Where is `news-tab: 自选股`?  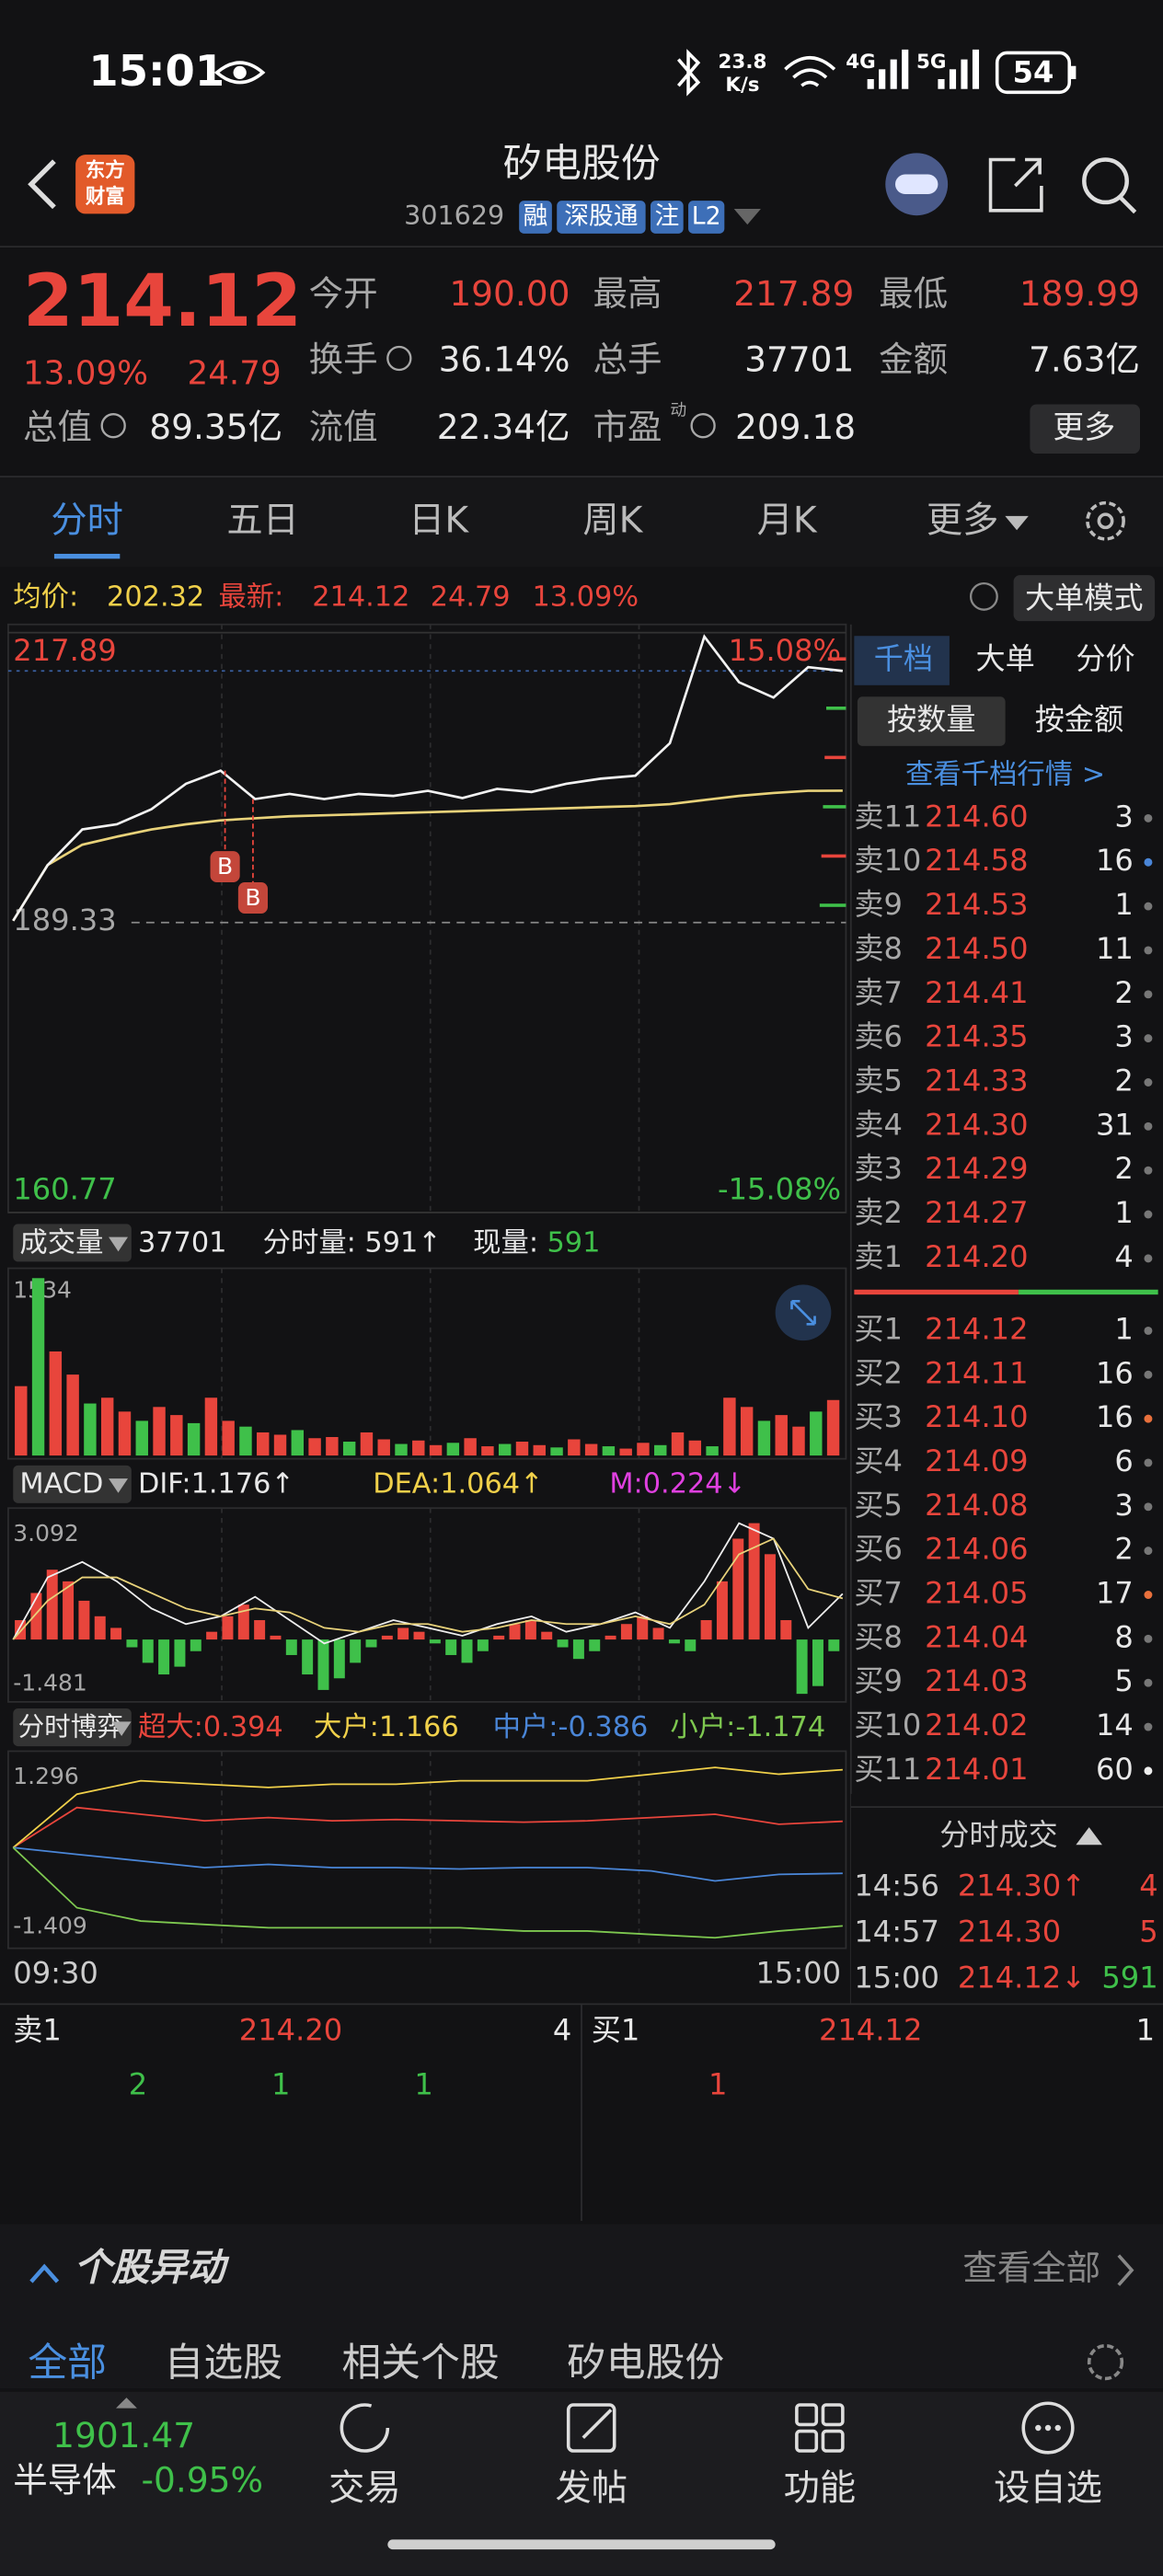 news-tab: 自选股 is located at coordinates (224, 2363).